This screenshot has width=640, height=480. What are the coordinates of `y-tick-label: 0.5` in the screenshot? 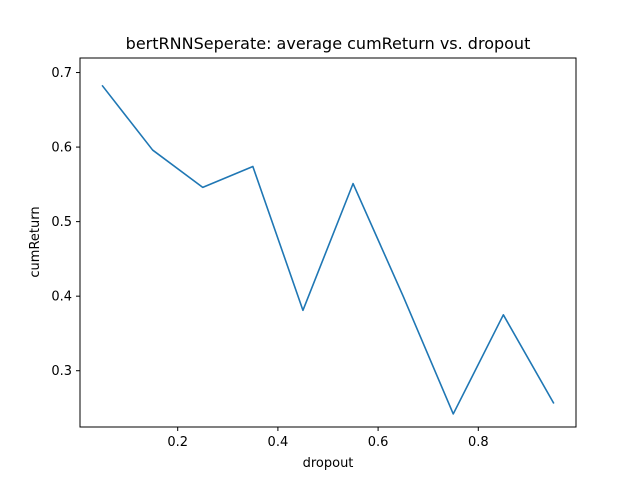 It's located at (61, 222).